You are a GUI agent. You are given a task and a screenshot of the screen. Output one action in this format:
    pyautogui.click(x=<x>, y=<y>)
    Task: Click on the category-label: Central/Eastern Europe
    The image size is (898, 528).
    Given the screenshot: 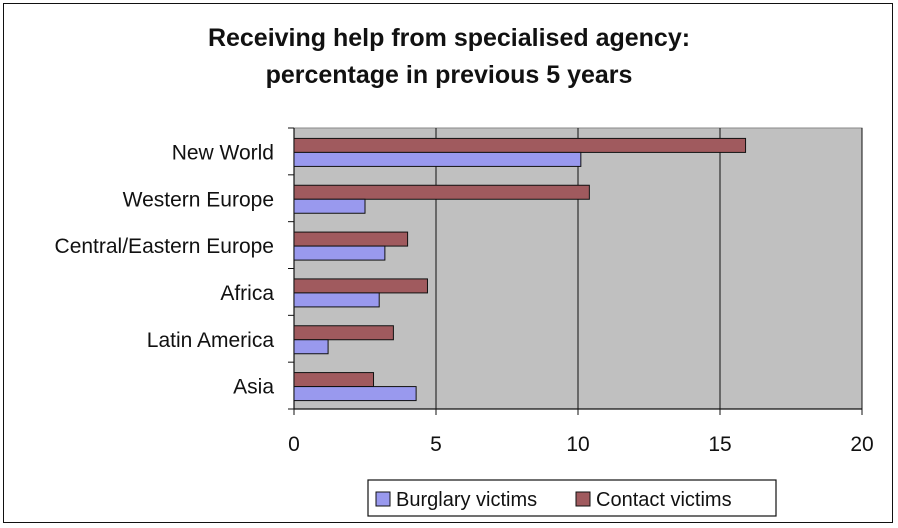 What is the action you would take?
    pyautogui.click(x=164, y=246)
    